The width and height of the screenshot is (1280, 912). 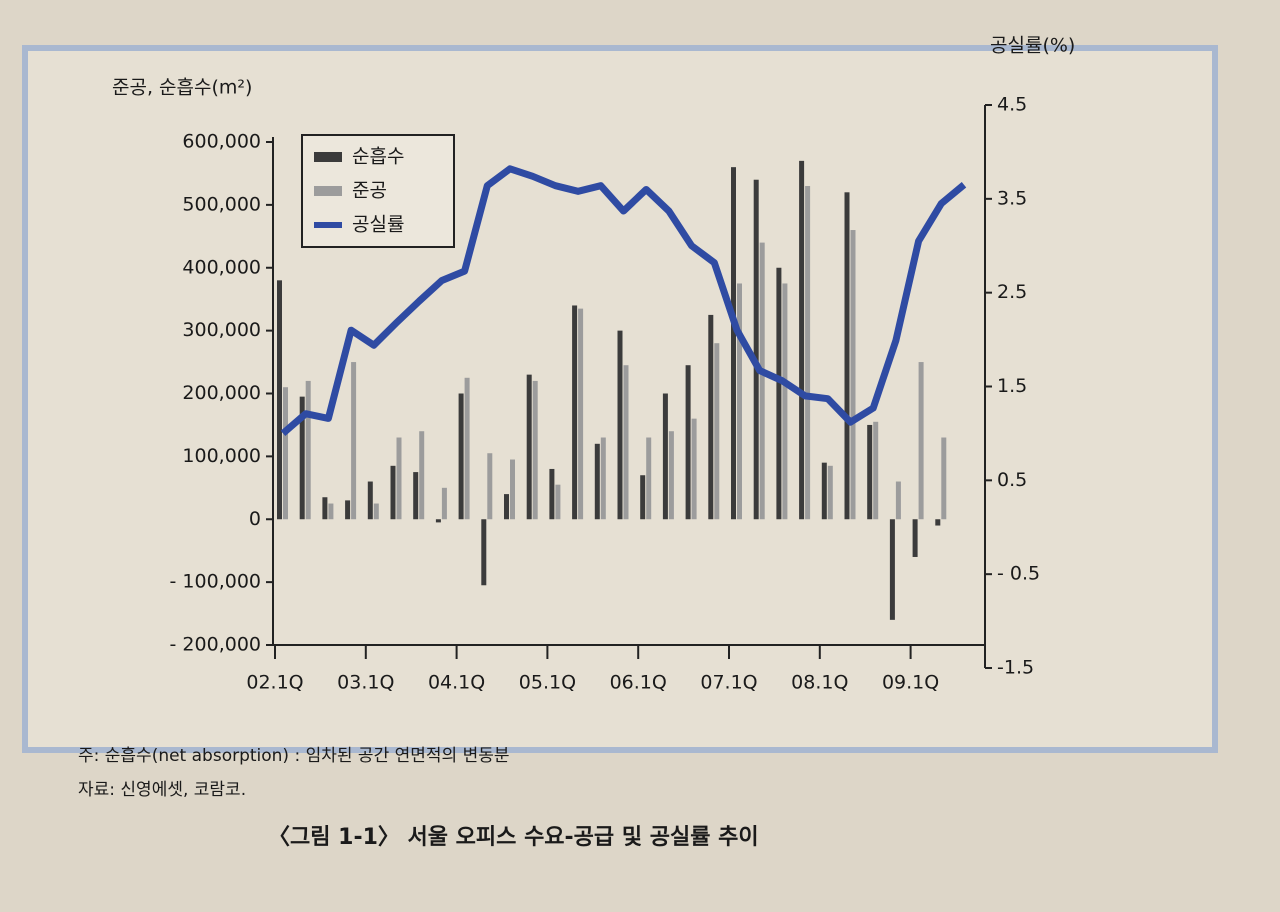 What do you see at coordinates (221, 456) in the screenshot?
I see `y-tick-label: 100,000` at bounding box center [221, 456].